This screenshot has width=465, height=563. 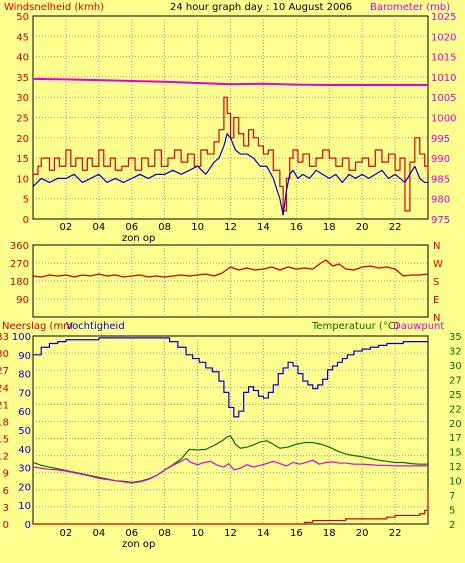 I want to click on y-tick-label-direction: 180, so click(x=19, y=282).